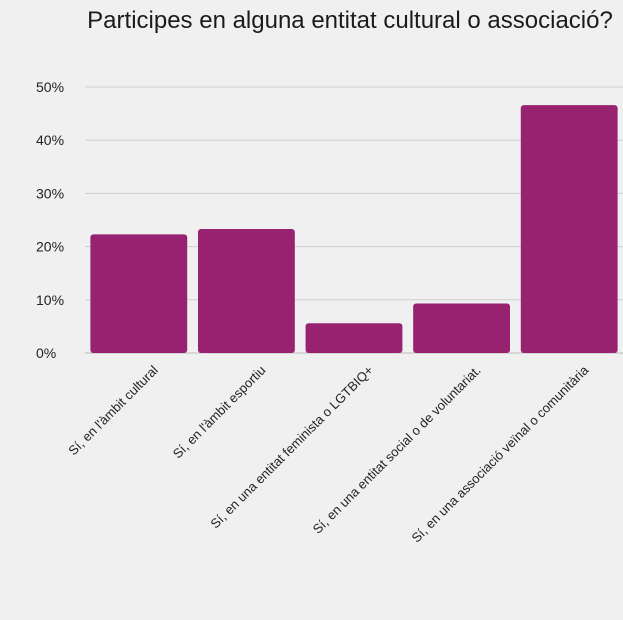  Describe the element at coordinates (50, 87) in the screenshot. I see `y-tick-label: 50%` at that location.